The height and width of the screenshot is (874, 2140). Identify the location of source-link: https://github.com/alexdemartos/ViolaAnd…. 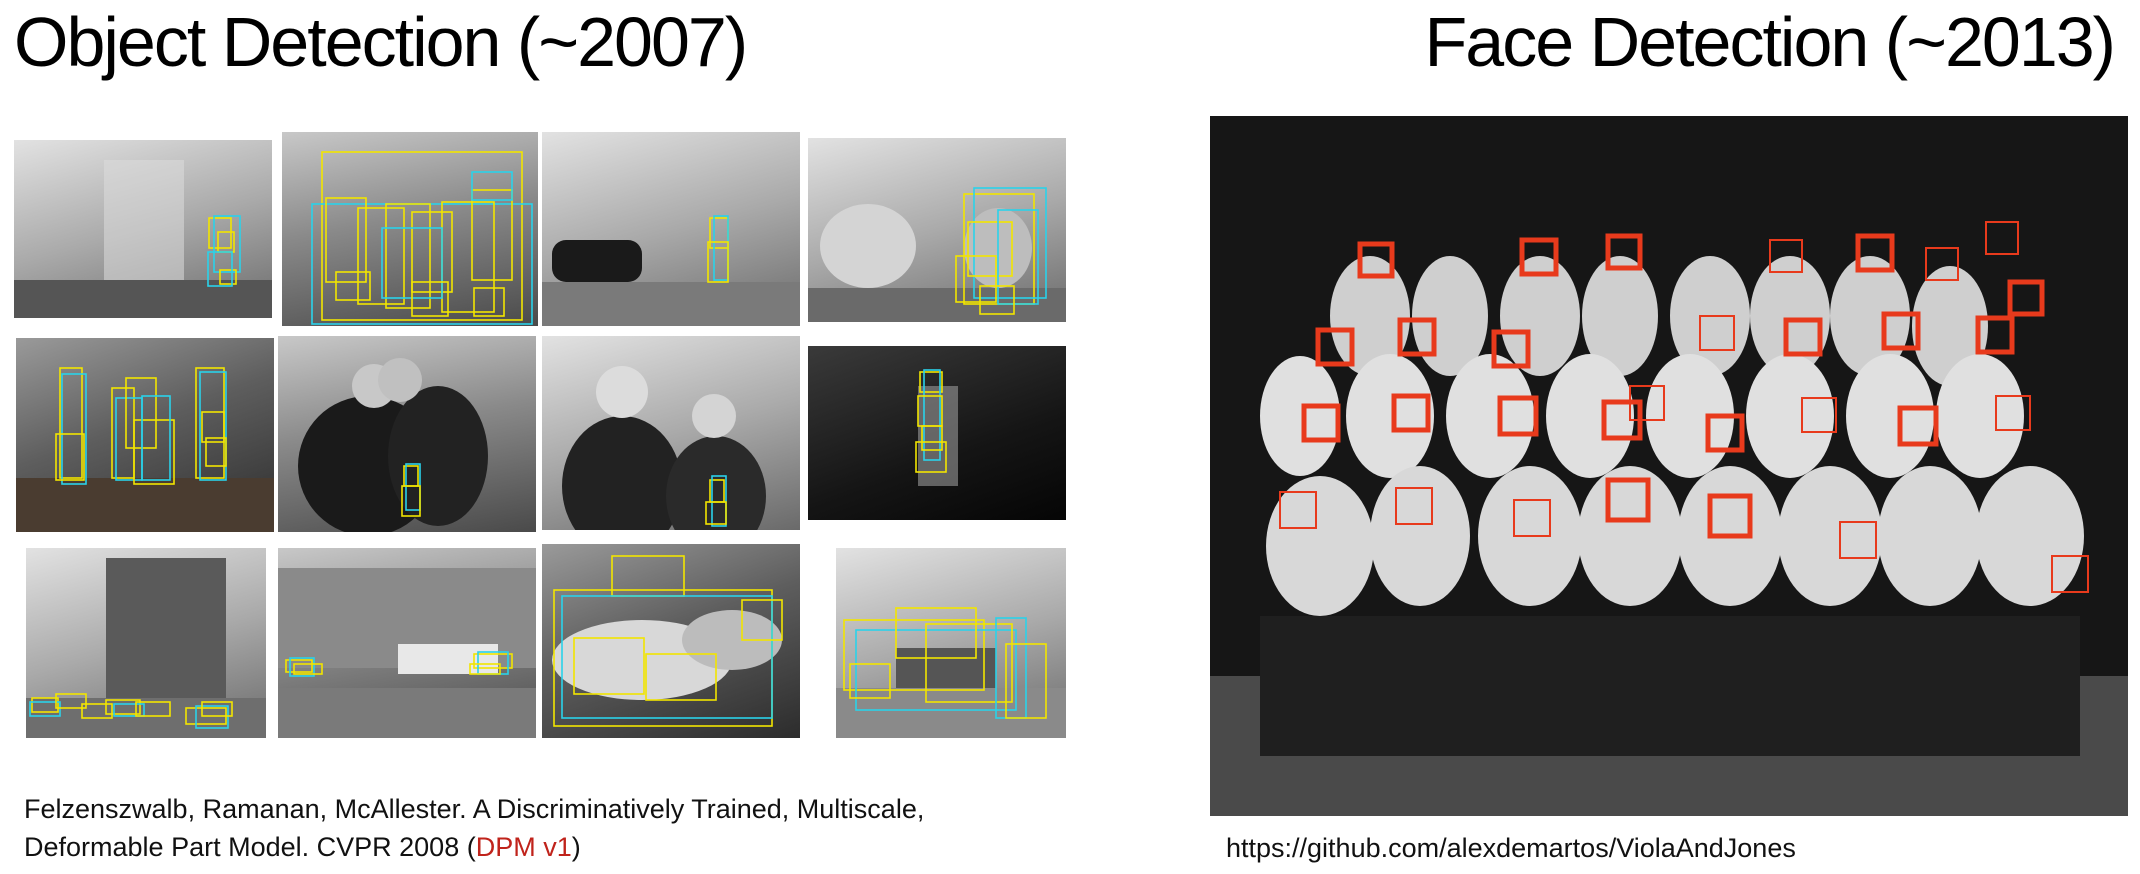
(1511, 848).